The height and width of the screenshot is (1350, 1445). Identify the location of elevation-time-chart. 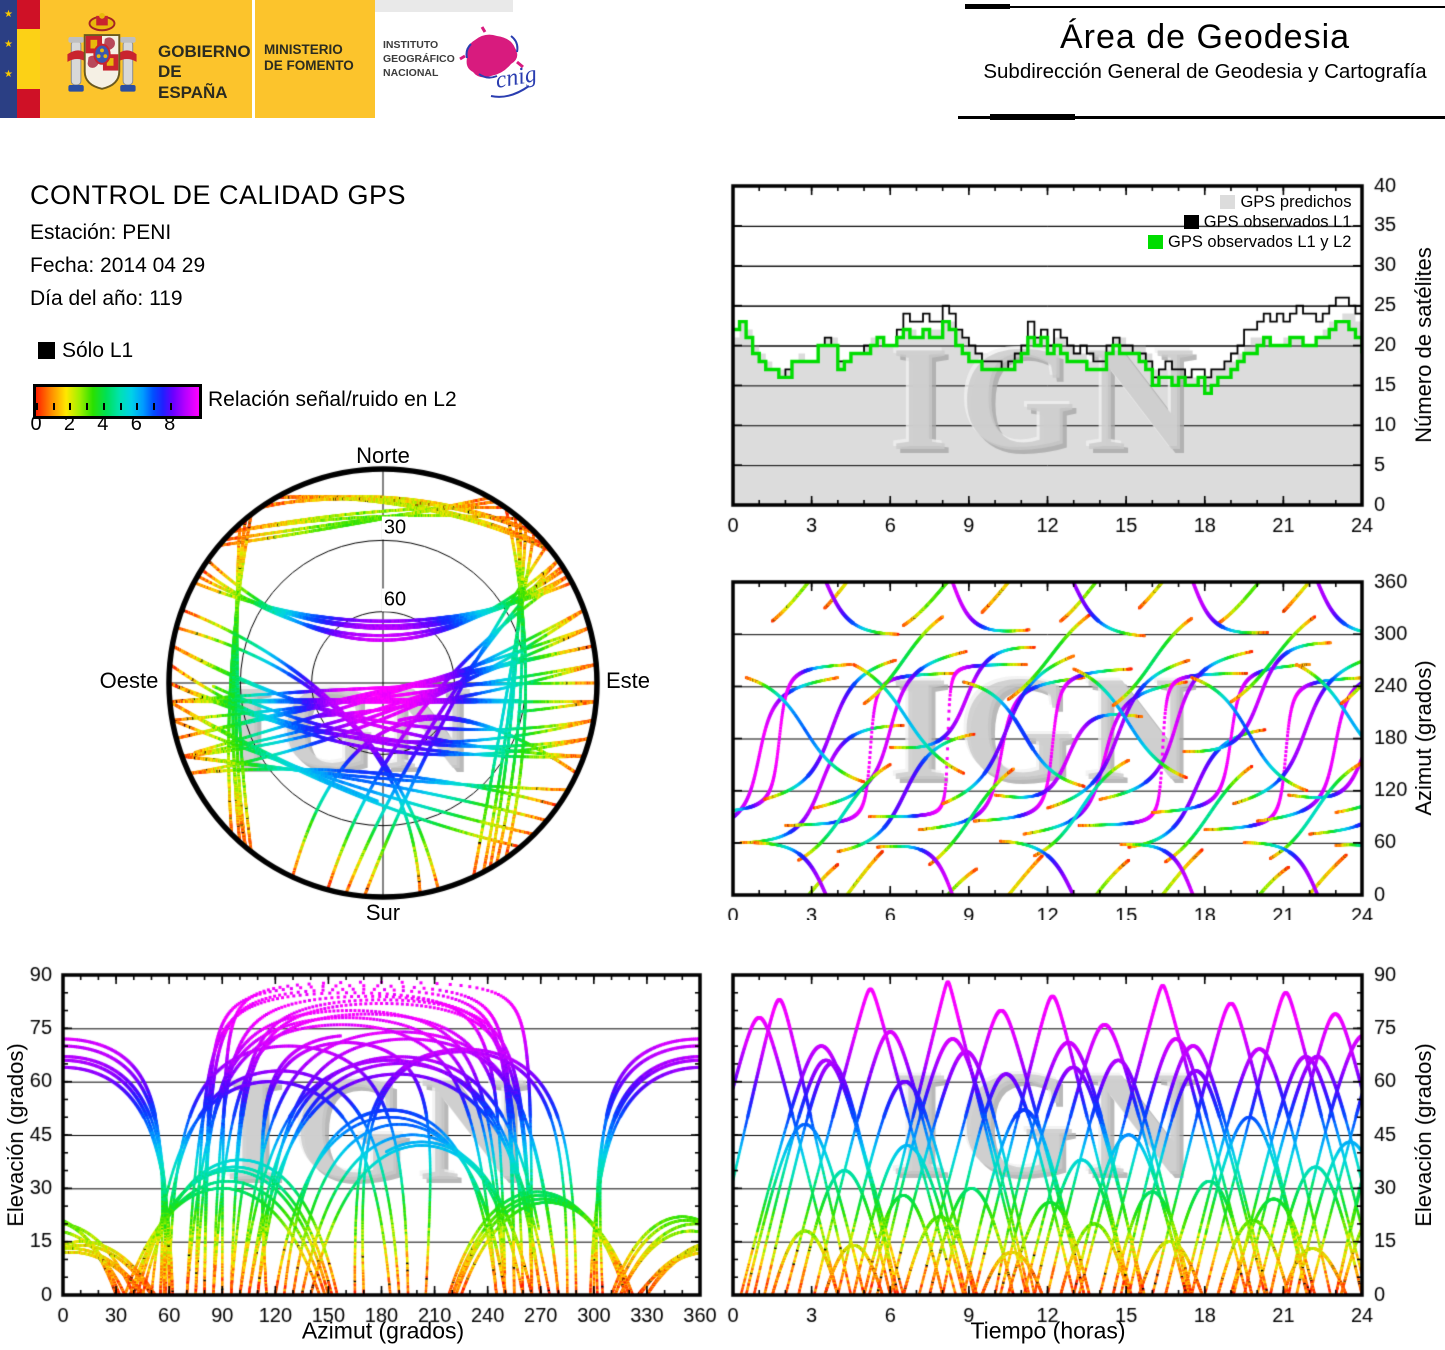
(1072, 1145).